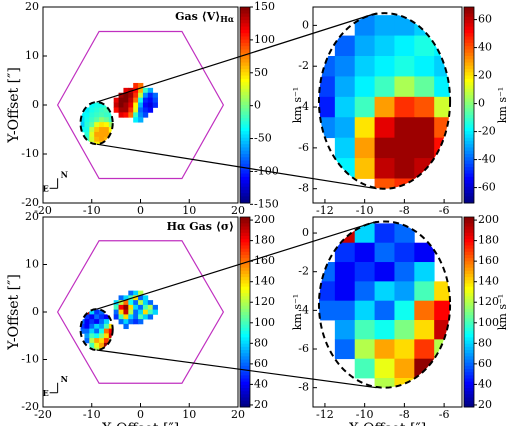 The height and width of the screenshot is (426, 509). What do you see at coordinates (303, 348) in the screenshot?
I see `y-tick-label: -6` at bounding box center [303, 348].